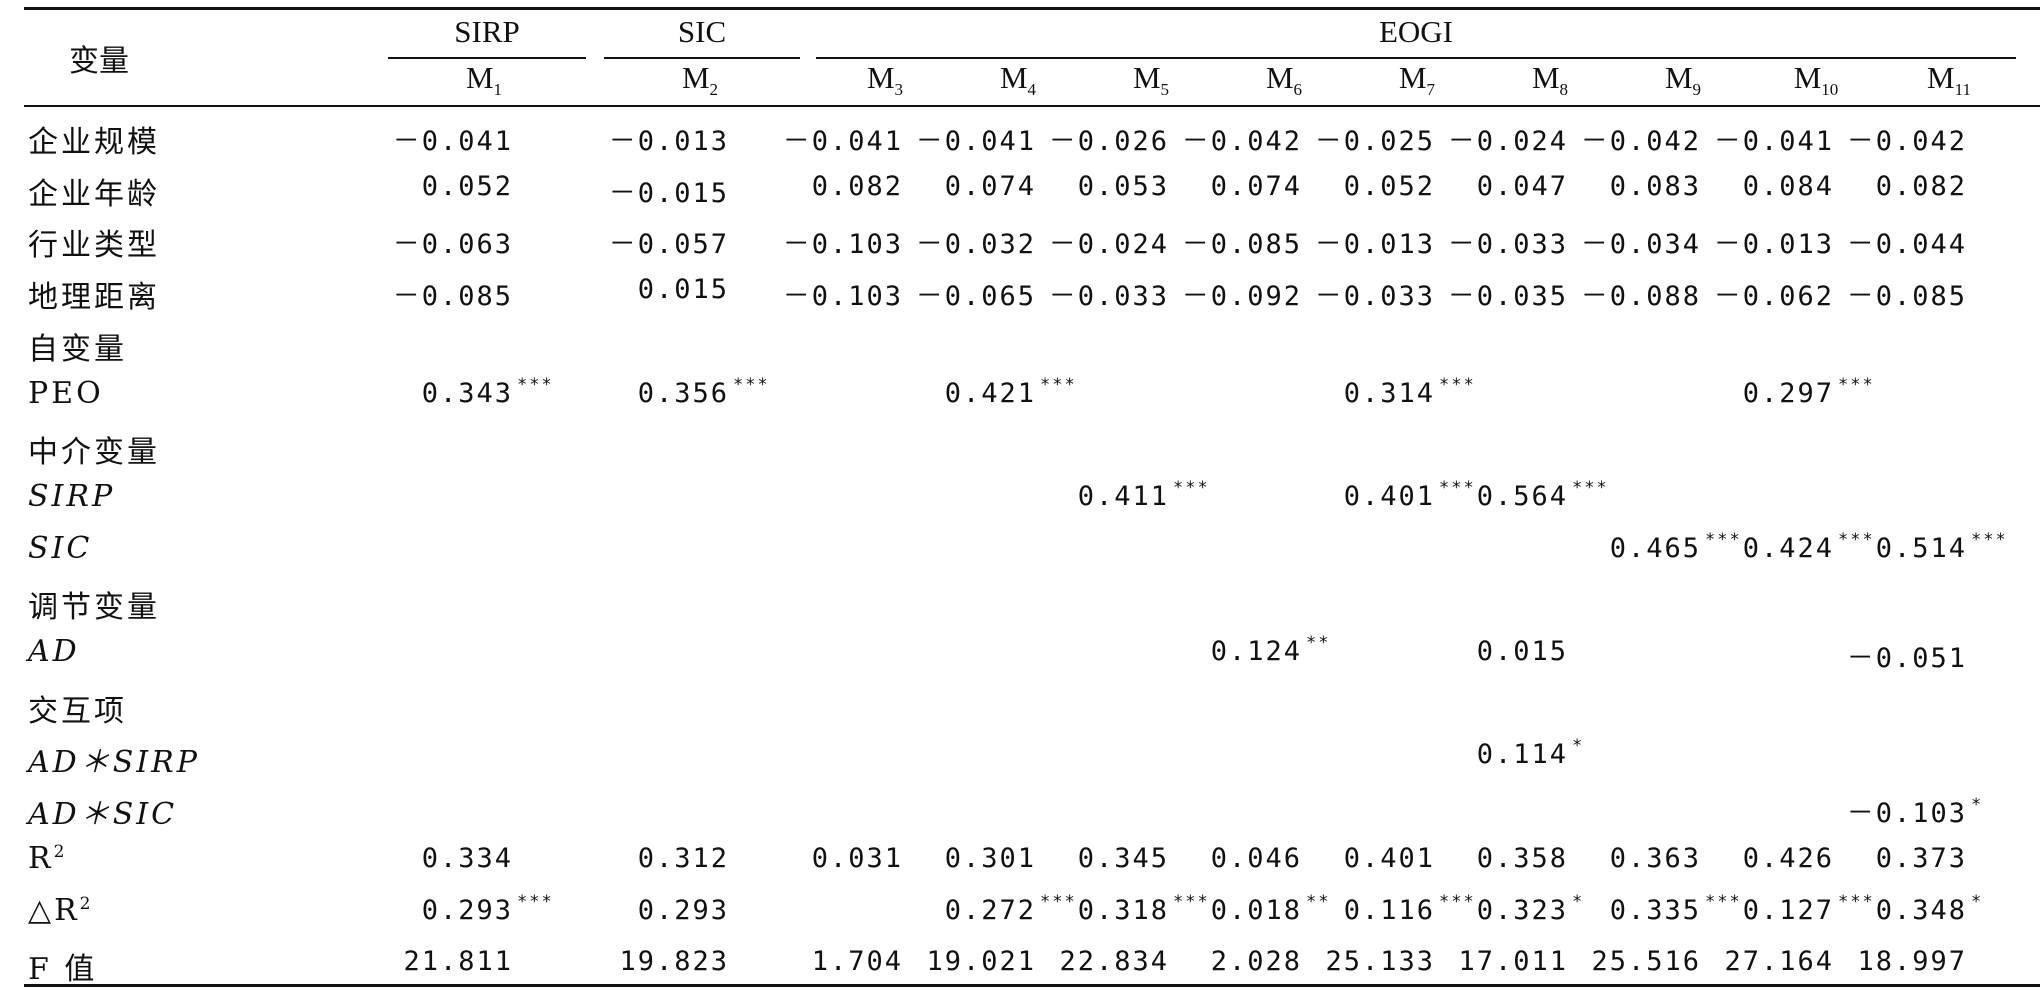  What do you see at coordinates (1522, 858) in the screenshot?
I see `cell-value: 0.358` at bounding box center [1522, 858].